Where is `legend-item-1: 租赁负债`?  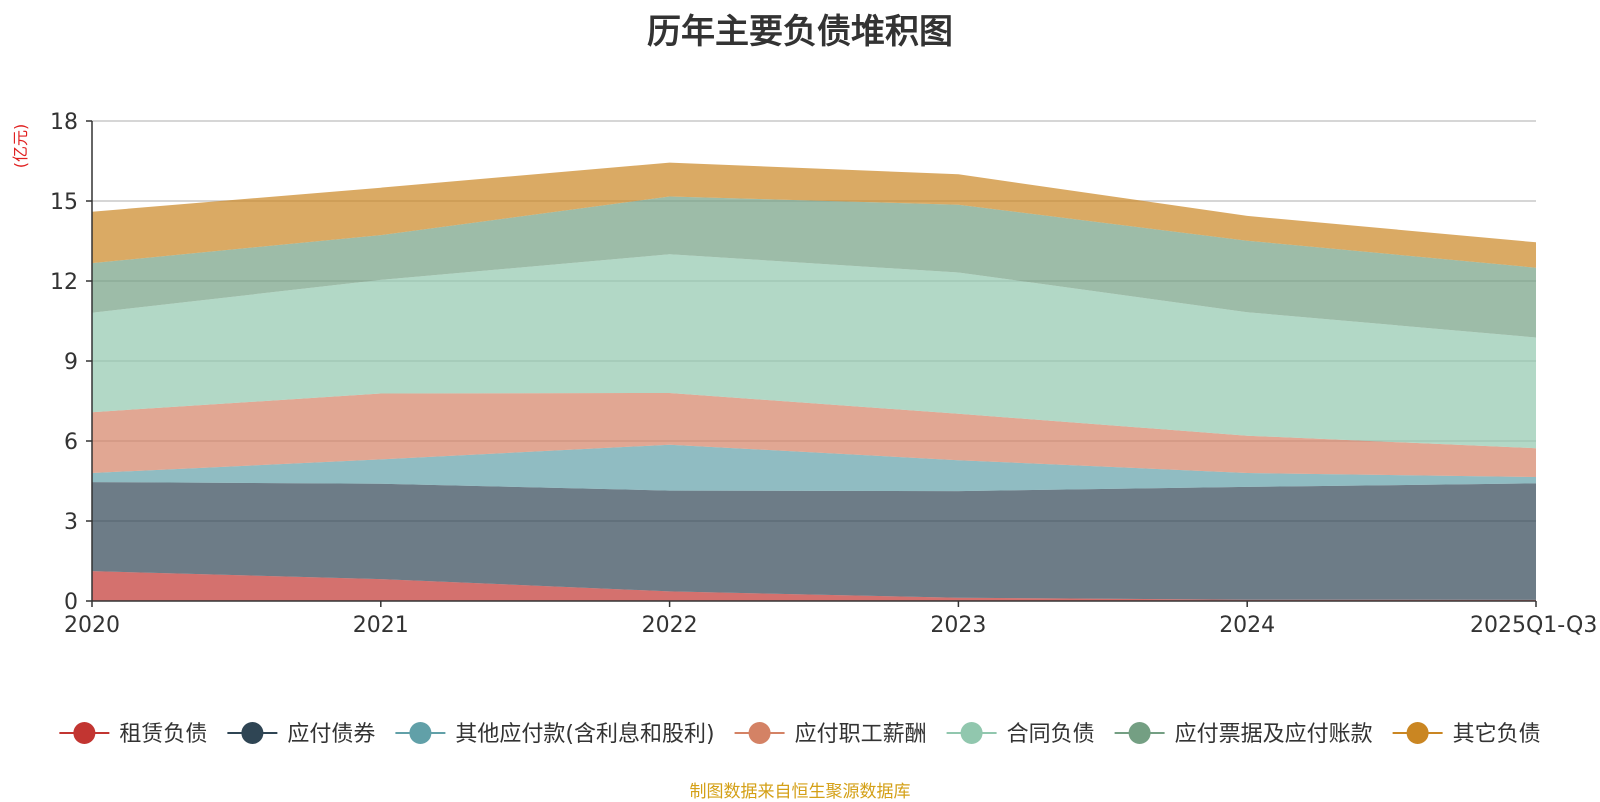
legend-item-1: 租赁负债 is located at coordinates (133, 734).